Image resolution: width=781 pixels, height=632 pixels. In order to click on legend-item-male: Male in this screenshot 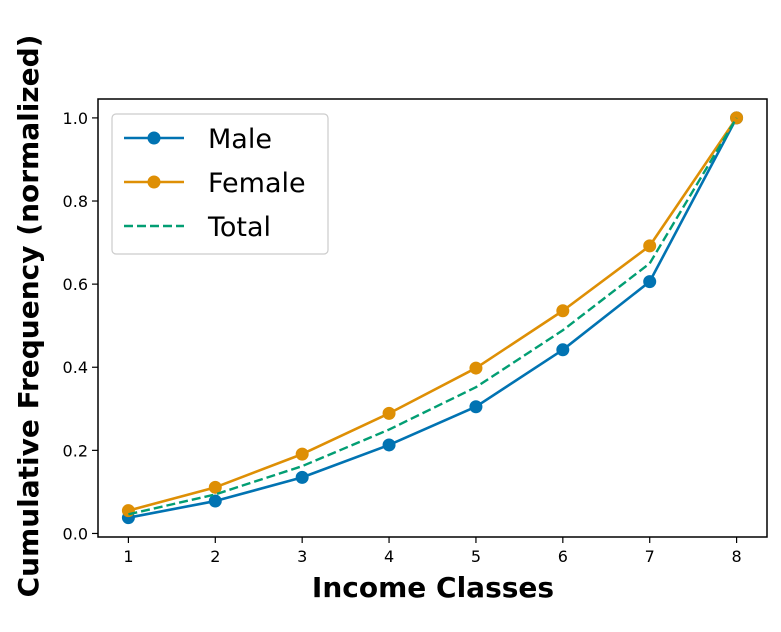, I will do `click(198, 139)`.